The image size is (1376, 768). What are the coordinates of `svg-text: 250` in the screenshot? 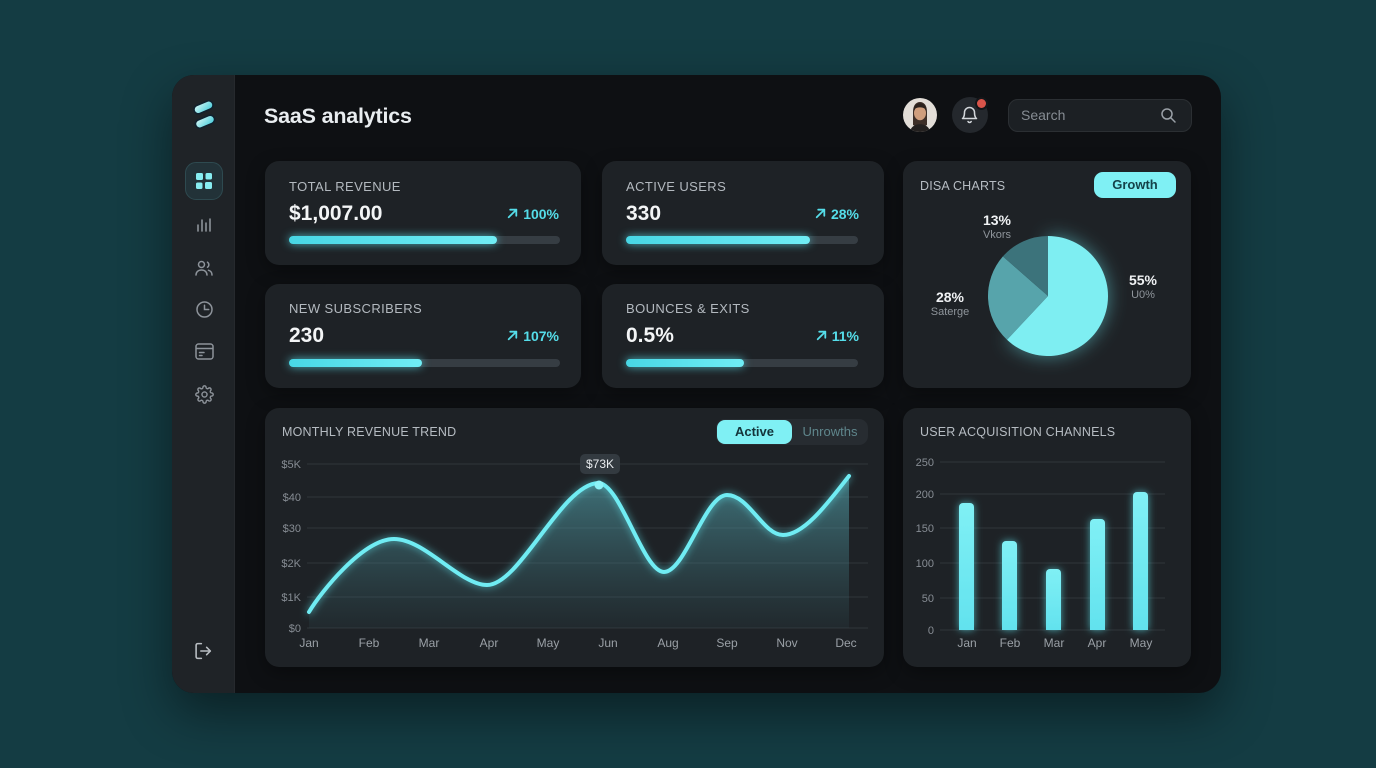 It's located at (925, 463).